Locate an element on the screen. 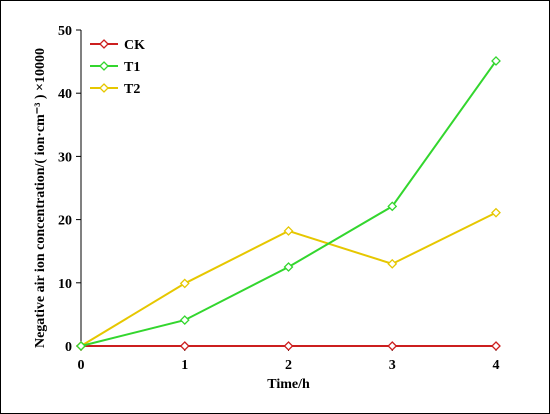  y-tick-label: 20 is located at coordinates (65, 221).